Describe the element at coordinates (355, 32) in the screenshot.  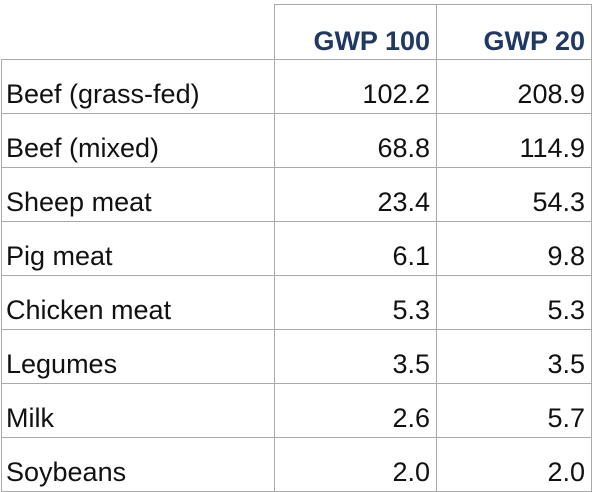
I see `header-gwp100: GWP 100` at that location.